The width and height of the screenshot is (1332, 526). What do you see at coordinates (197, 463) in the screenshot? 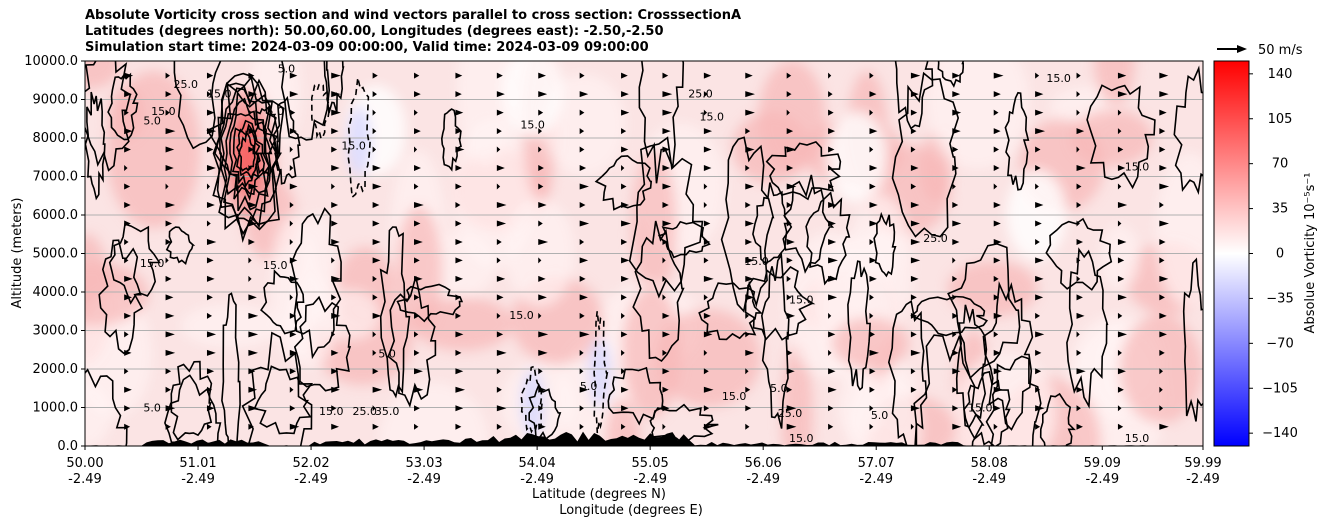
I see `x-tick-label-latitude: 51.01` at bounding box center [197, 463].